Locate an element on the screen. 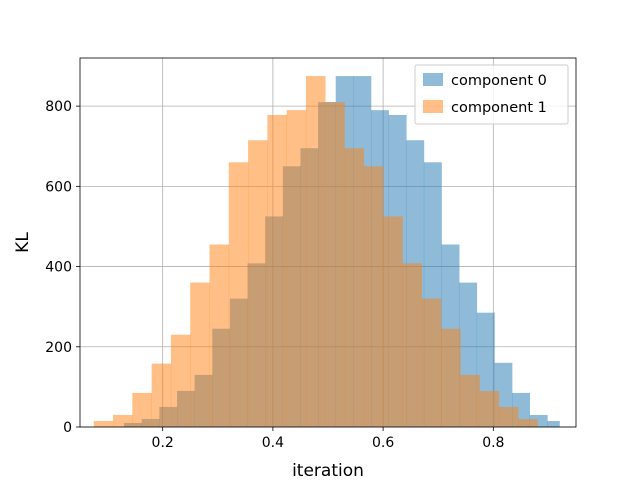 Image resolution: width=640 pixels, height=480 pixels. legend-box is located at coordinates (491, 94).